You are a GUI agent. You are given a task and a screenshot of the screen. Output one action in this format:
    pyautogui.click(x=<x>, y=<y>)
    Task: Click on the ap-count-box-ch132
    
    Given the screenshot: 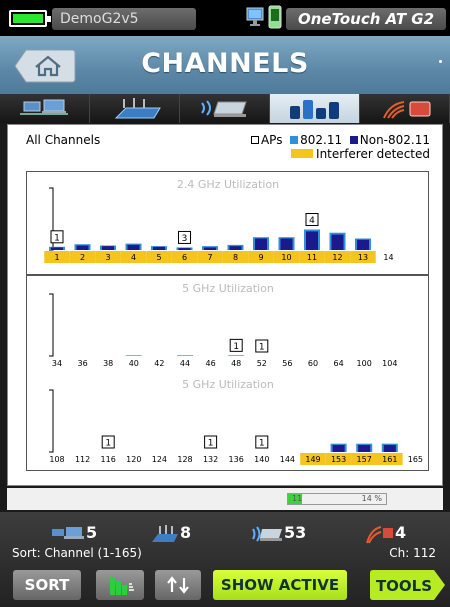 What is the action you would take?
    pyautogui.click(x=211, y=442)
    